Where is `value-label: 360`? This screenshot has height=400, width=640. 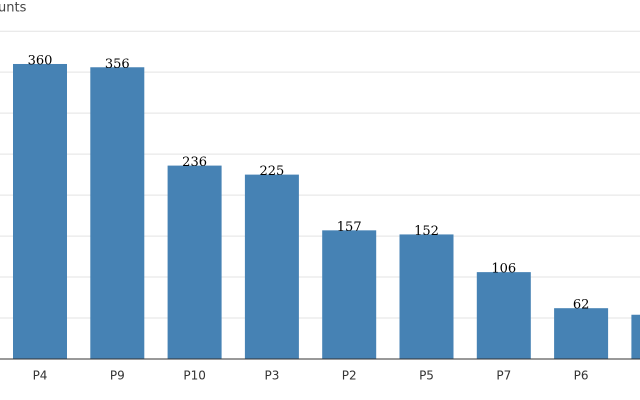
value-label: 360 is located at coordinates (40, 60).